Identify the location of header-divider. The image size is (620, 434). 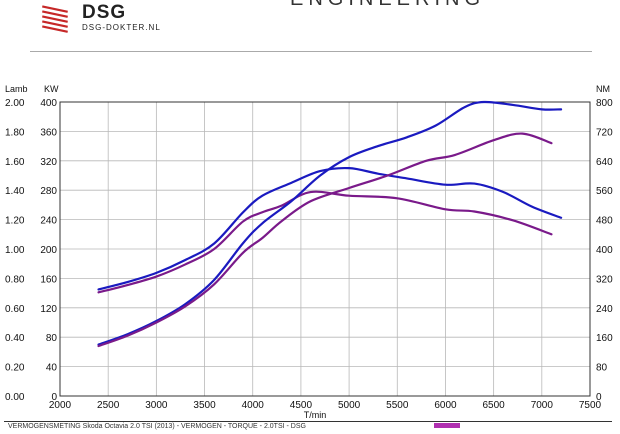
(311, 51).